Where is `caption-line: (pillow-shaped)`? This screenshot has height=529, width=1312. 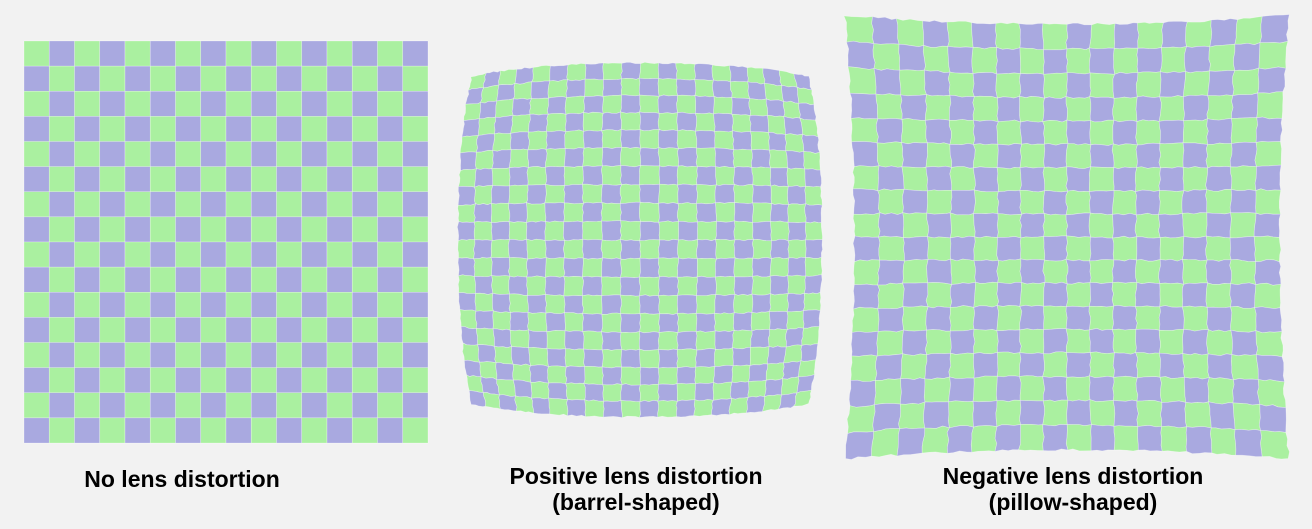 caption-line: (pillow-shaped) is located at coordinates (1073, 502).